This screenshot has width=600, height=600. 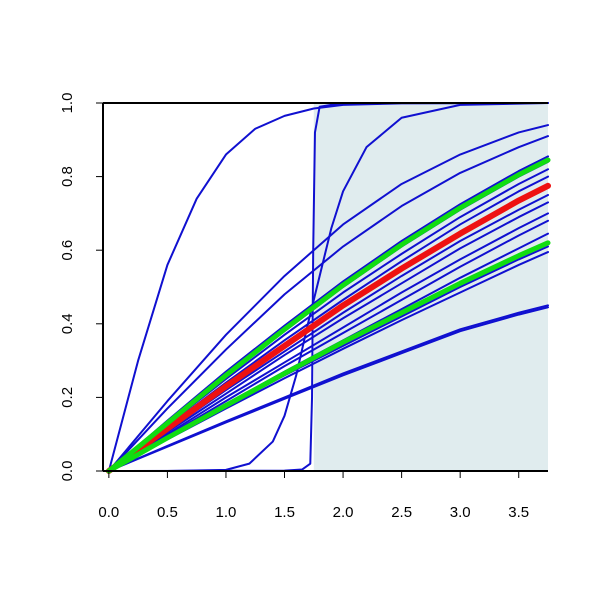 I want to click on y-tick-label: 0.4, so click(x=67, y=323).